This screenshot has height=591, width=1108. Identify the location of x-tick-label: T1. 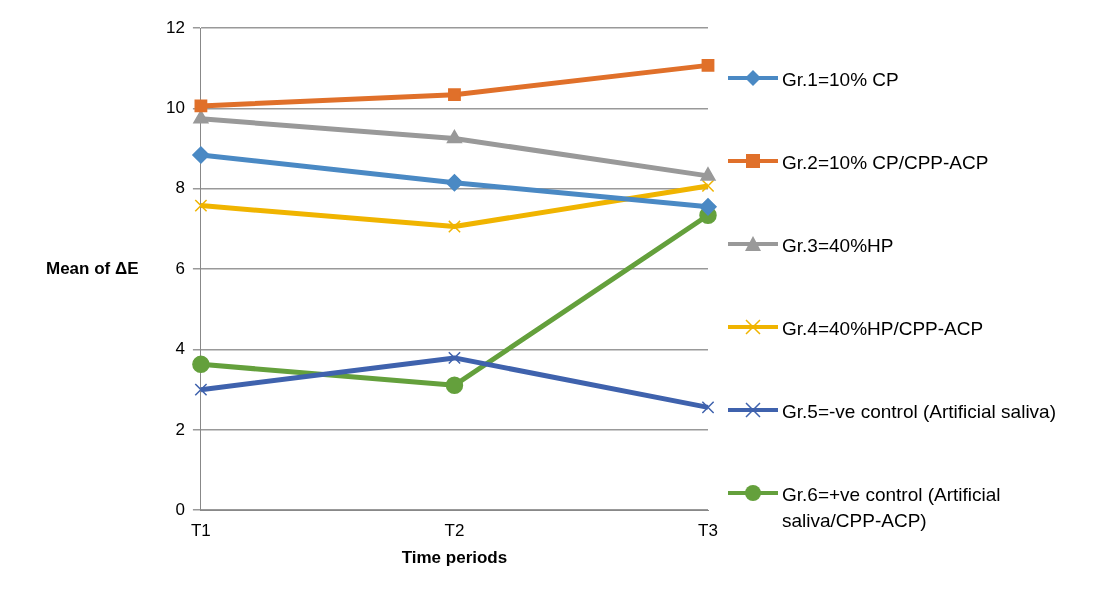
(200, 531).